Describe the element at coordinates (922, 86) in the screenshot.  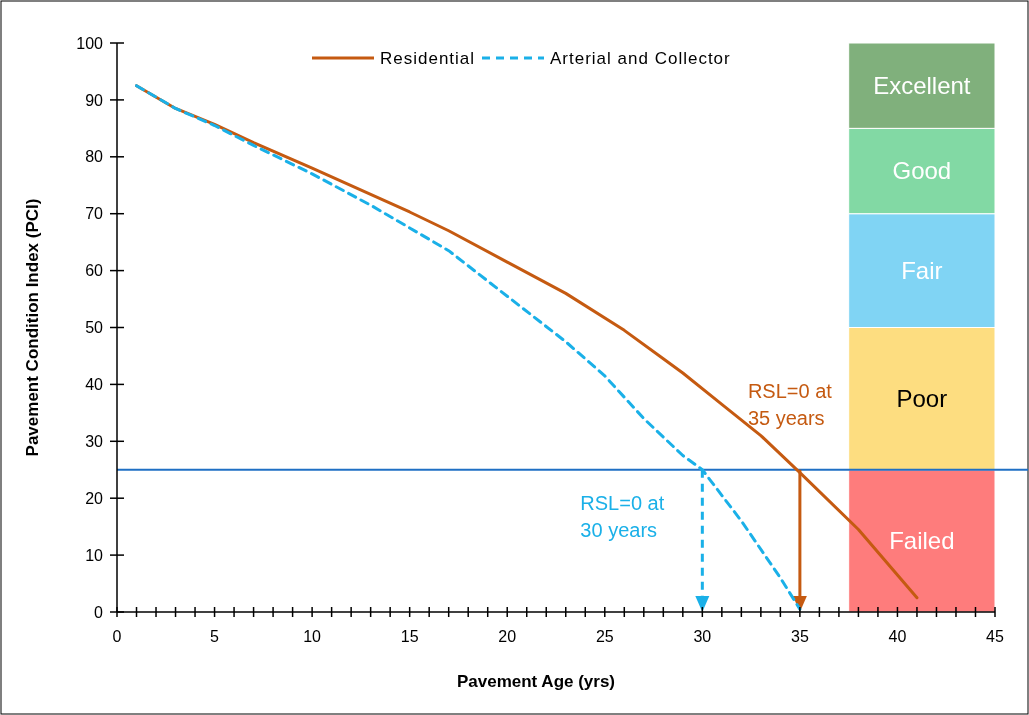
I see `band-label: Excellent` at that location.